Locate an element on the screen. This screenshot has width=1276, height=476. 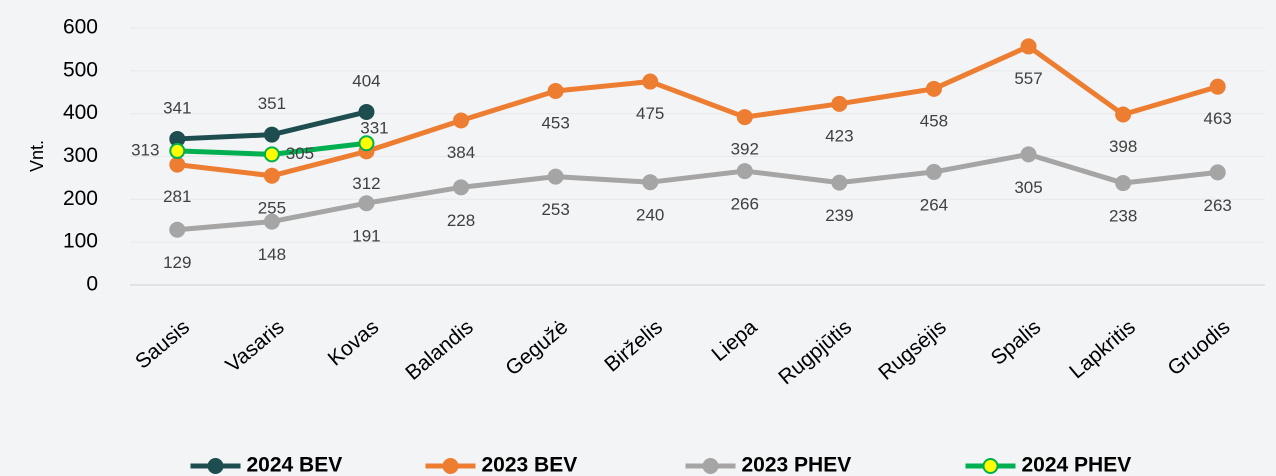
data-label: 404 is located at coordinates (366, 80).